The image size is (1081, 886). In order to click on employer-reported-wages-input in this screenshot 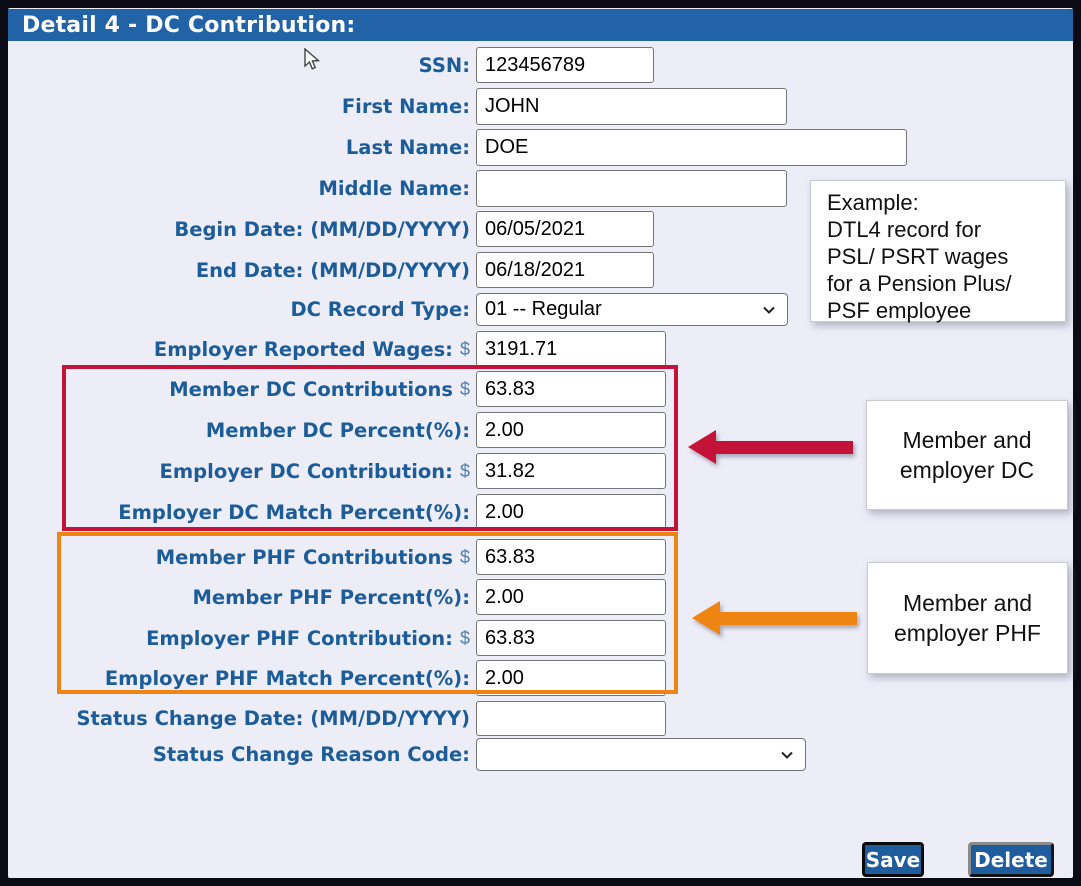, I will do `click(571, 349)`.